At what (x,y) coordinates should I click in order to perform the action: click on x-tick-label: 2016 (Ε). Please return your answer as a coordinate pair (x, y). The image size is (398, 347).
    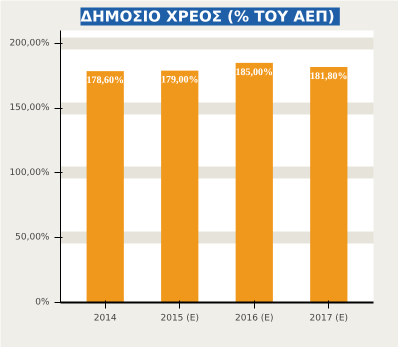
    Looking at the image, I should click on (254, 319).